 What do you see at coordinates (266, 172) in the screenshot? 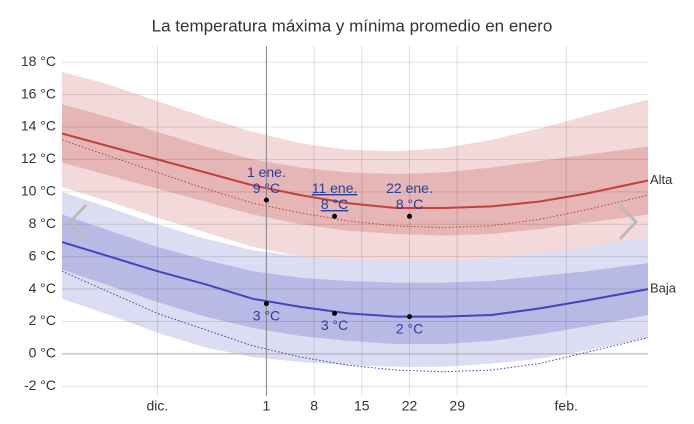
I see `annotation-date: 1 ene.` at bounding box center [266, 172].